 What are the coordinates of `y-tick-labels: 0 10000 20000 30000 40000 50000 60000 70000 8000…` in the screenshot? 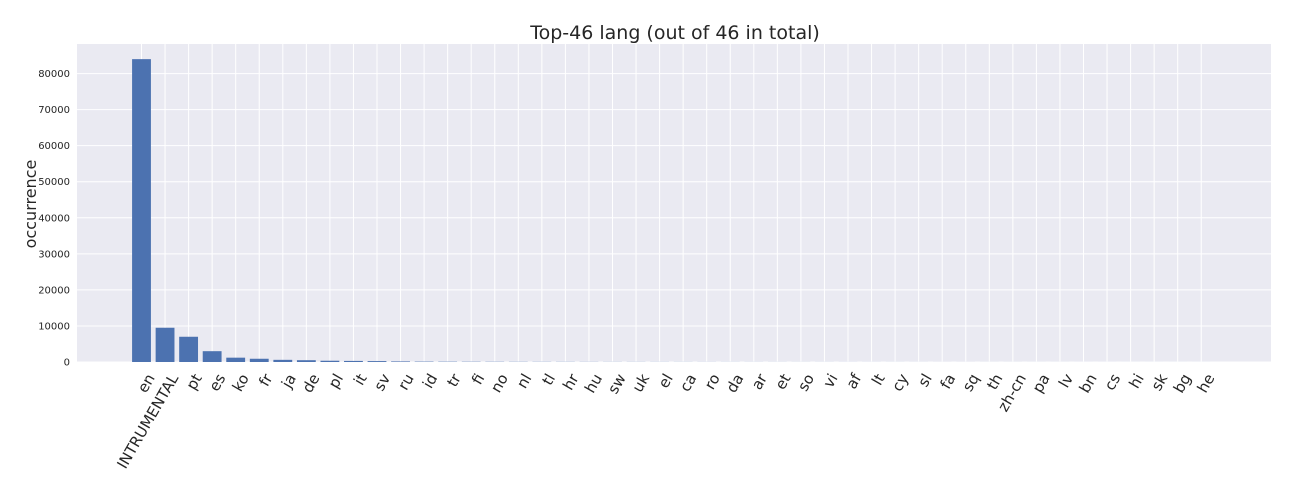 It's located at (54, 218).